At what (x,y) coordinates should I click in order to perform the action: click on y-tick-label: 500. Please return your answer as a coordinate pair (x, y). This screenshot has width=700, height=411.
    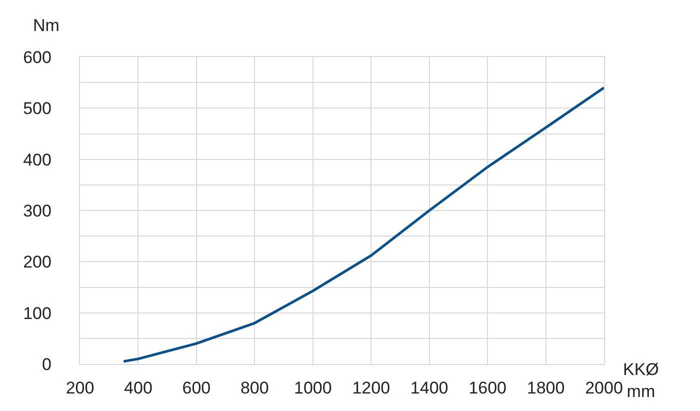
    Looking at the image, I should click on (37, 108).